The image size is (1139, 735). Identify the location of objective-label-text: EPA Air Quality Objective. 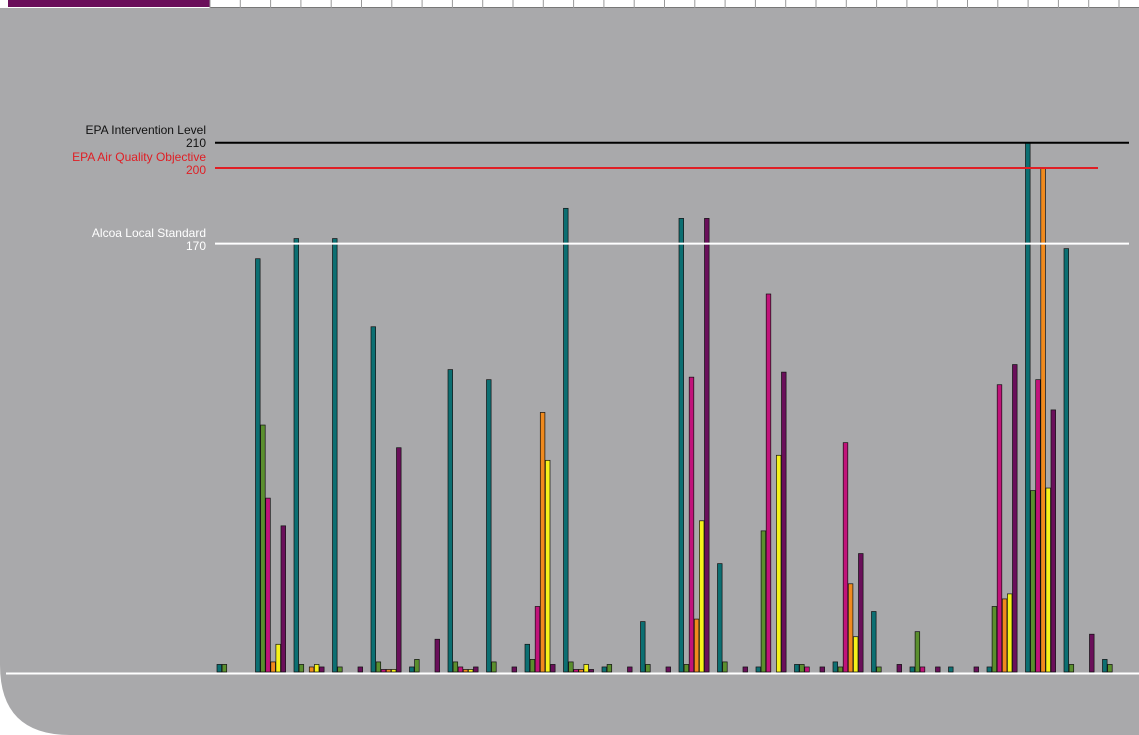
(139, 157).